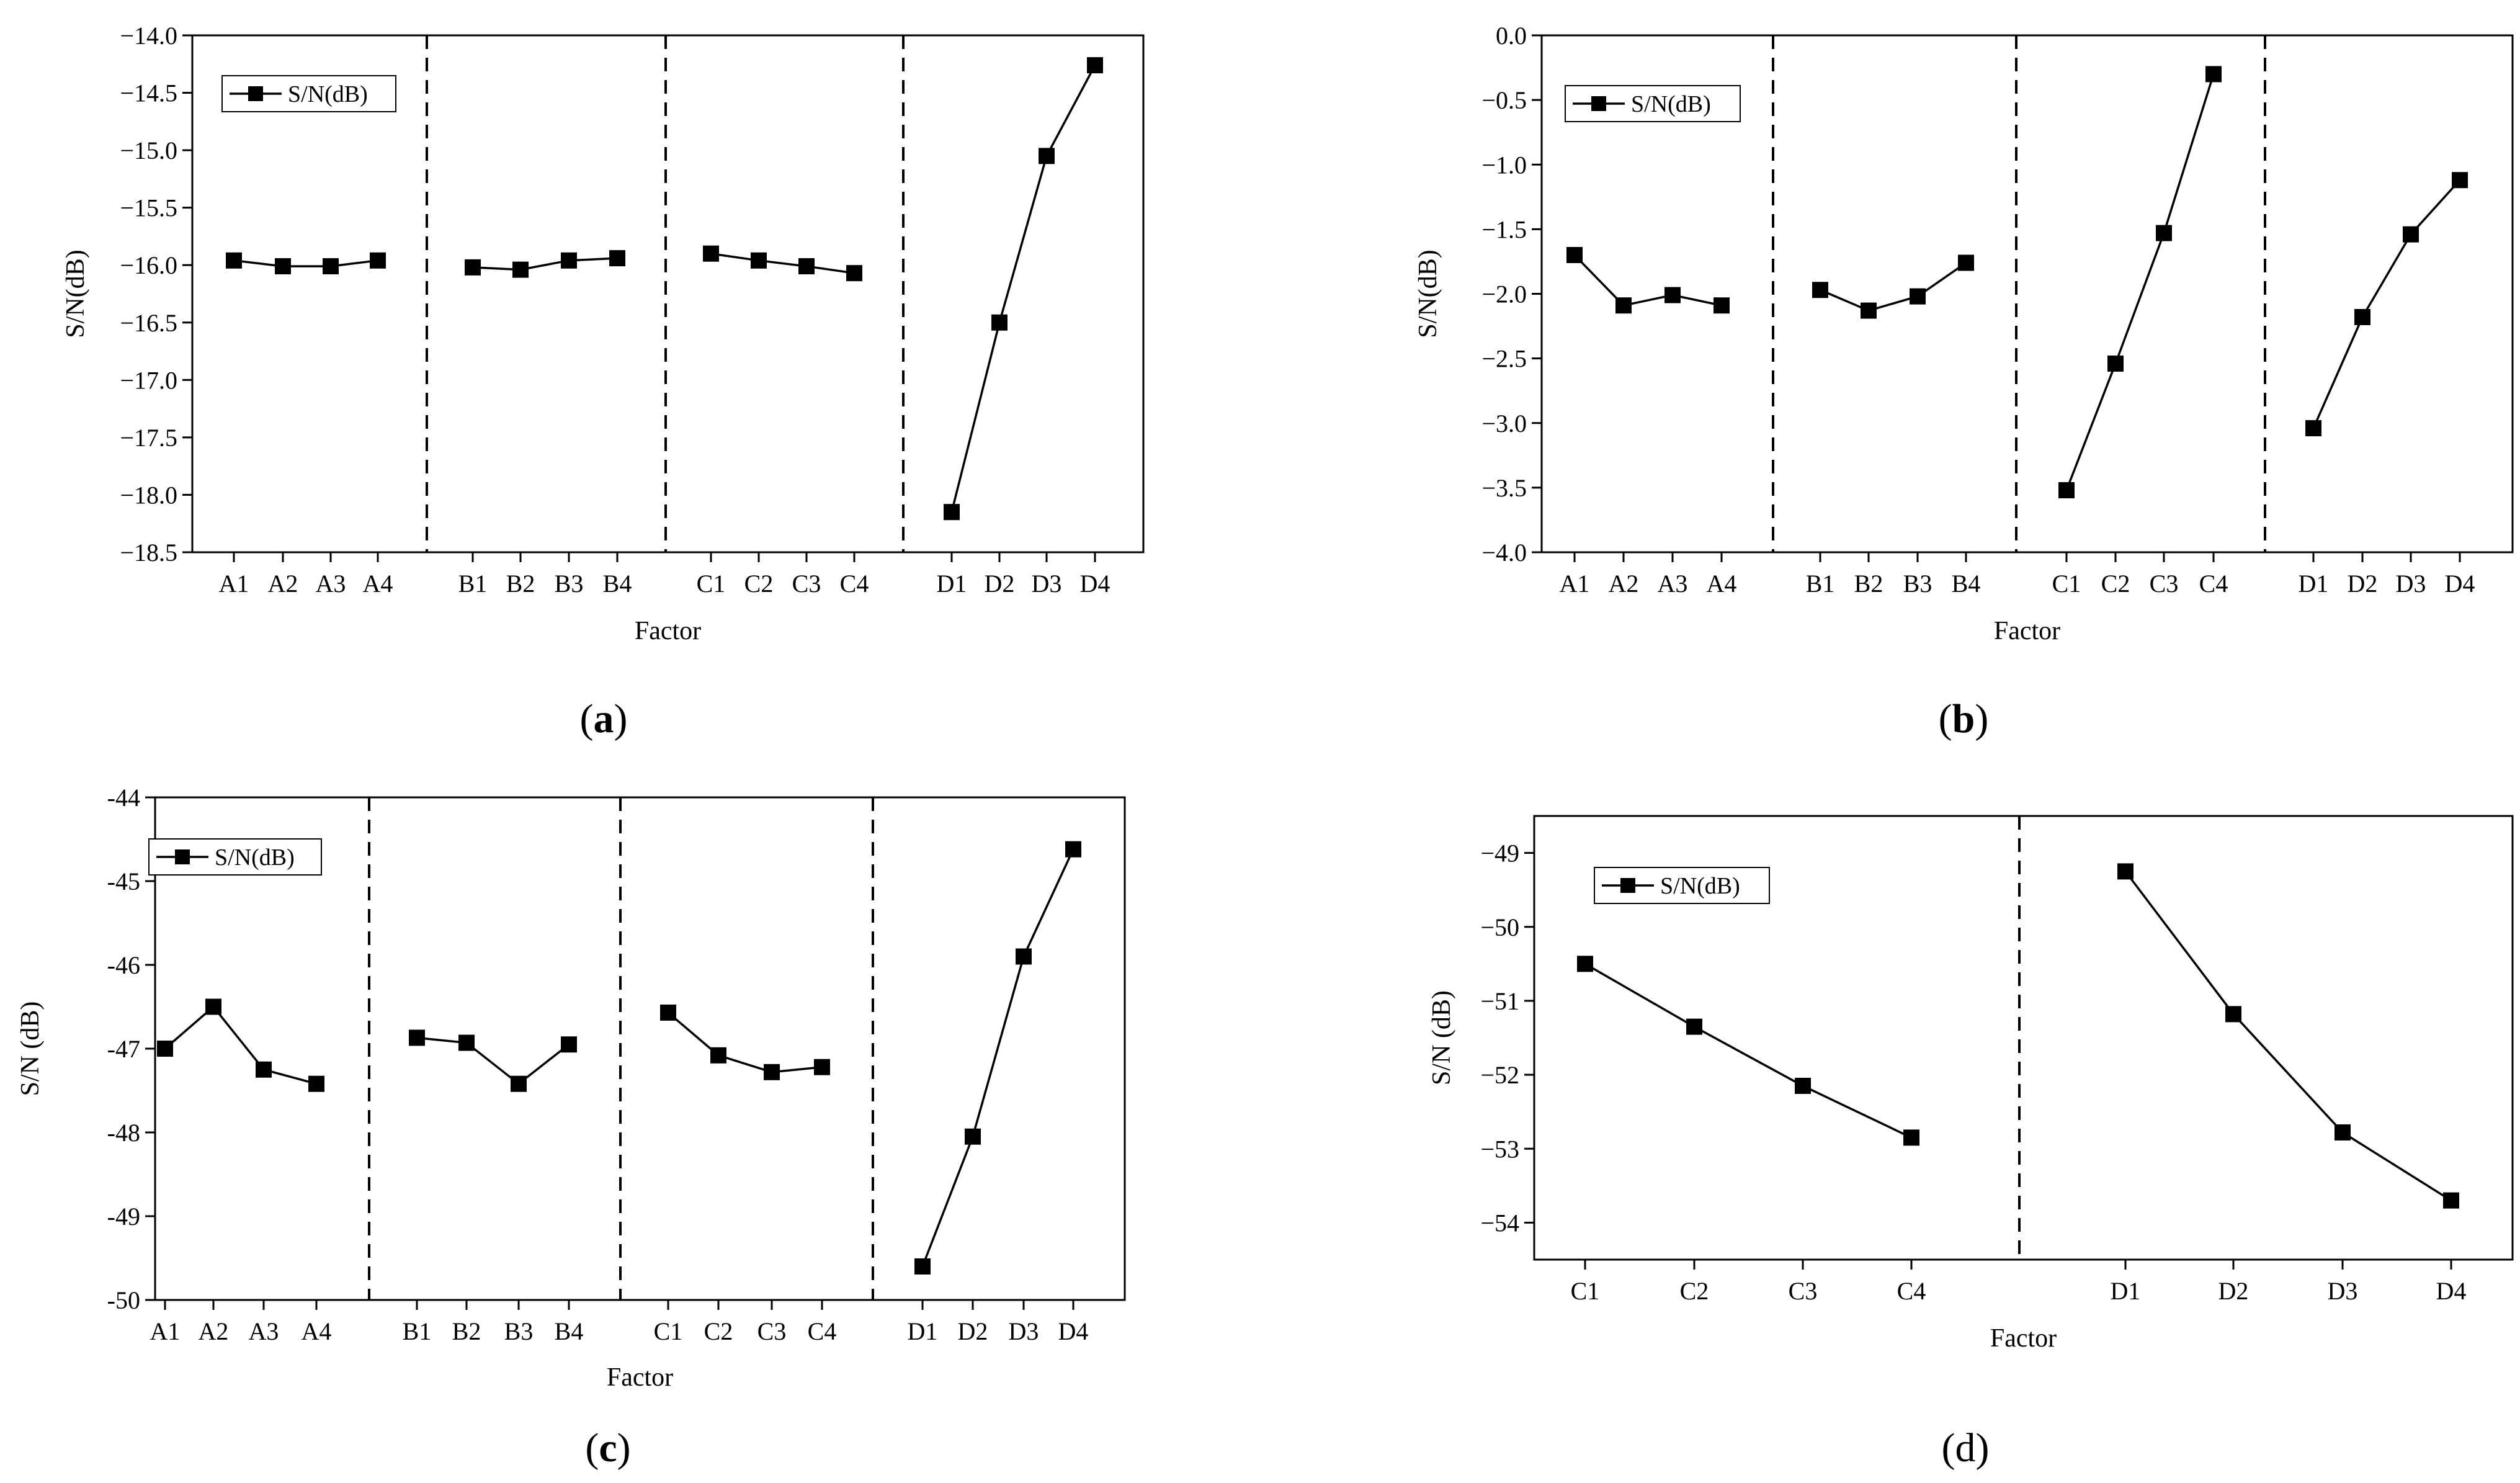  What do you see at coordinates (148, 495) in the screenshot?
I see `y-tick-label: −18.0` at bounding box center [148, 495].